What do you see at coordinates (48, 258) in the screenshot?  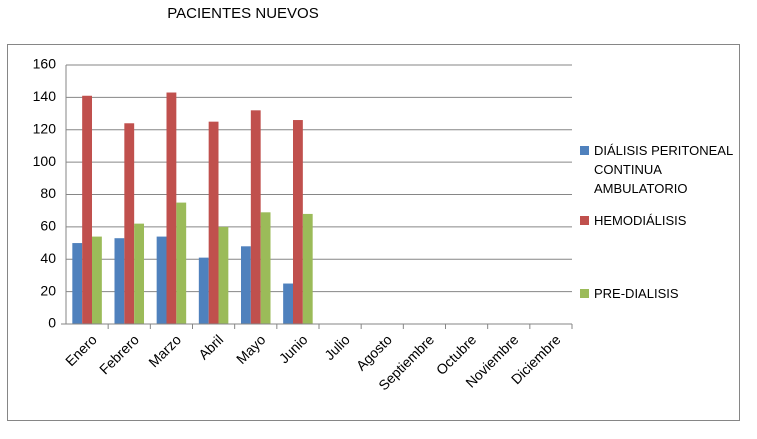 I see `y-tick-label: 40` at bounding box center [48, 258].